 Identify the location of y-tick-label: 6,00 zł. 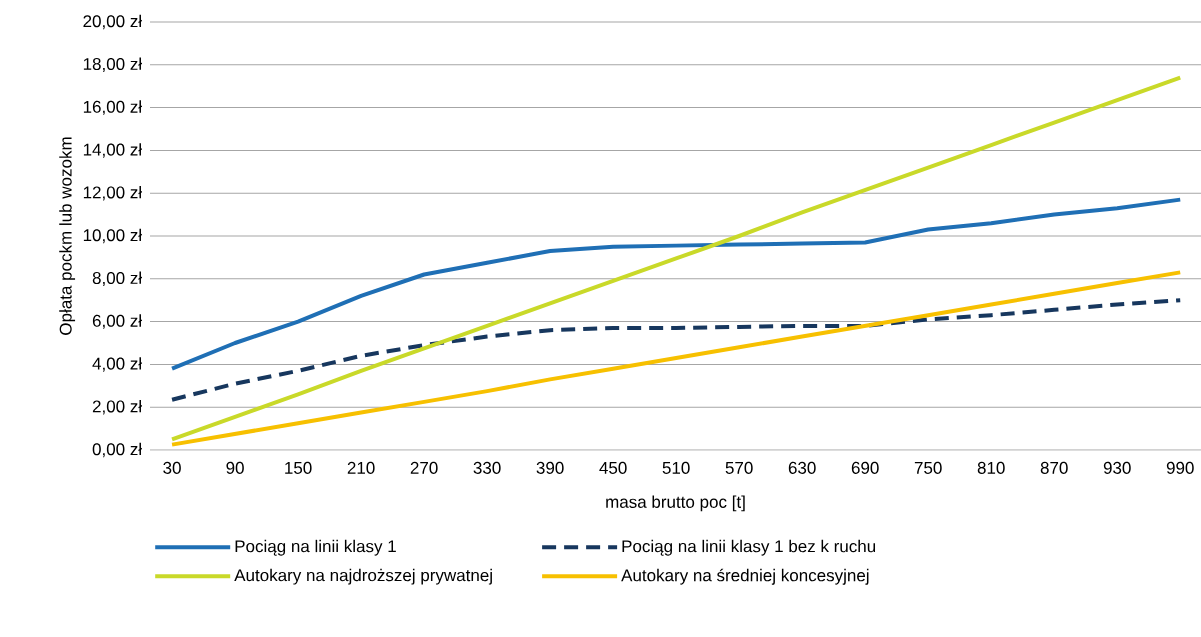
(117, 321).